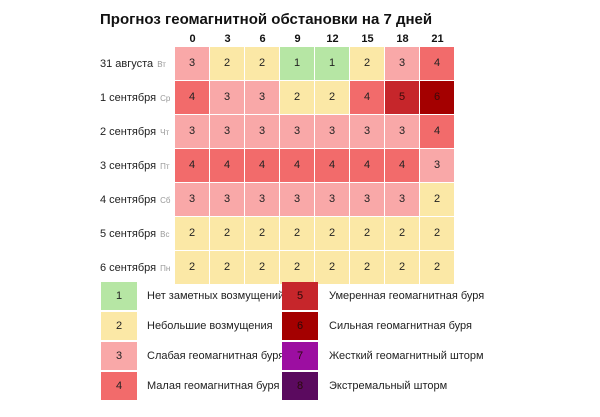 This screenshot has width=600, height=417. What do you see at coordinates (128, 98) in the screenshot?
I see `day-date: 1 сентября` at bounding box center [128, 98].